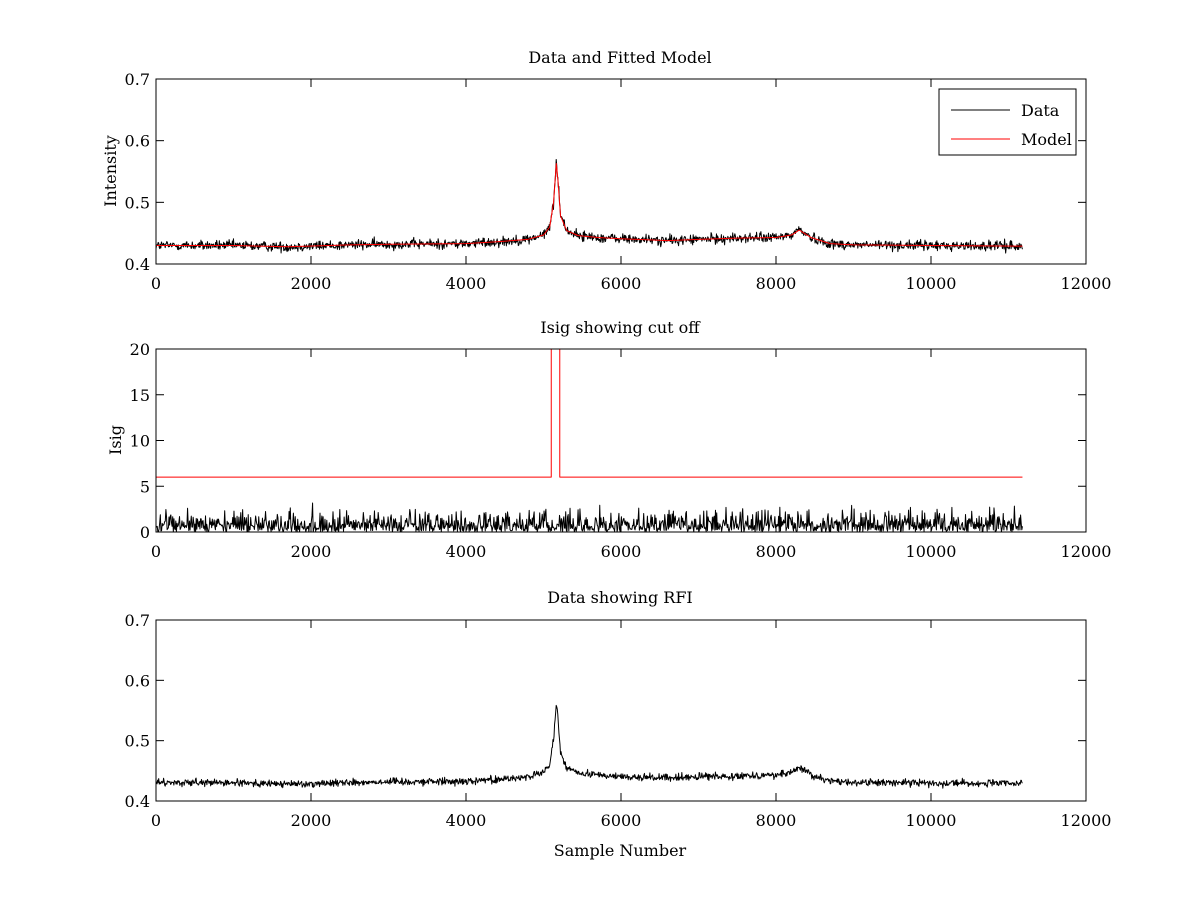 This screenshot has width=1200, height=900. I want to click on top-ytick-label: 0.5, so click(137, 202).